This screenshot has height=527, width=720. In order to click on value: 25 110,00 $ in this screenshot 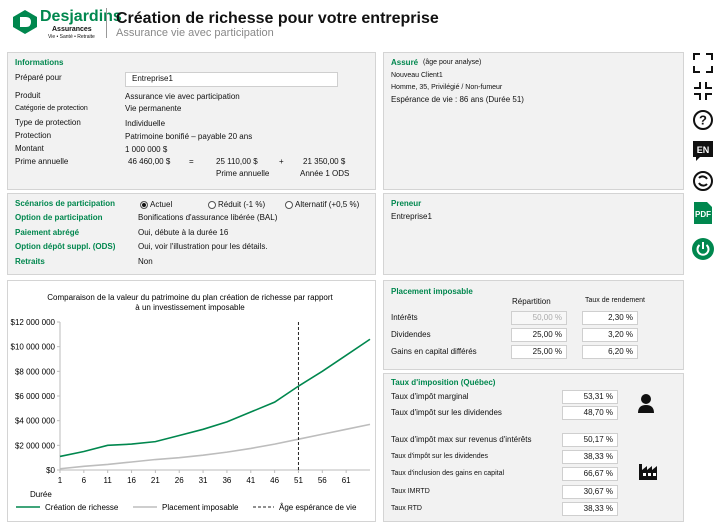, I will do `click(237, 161)`.